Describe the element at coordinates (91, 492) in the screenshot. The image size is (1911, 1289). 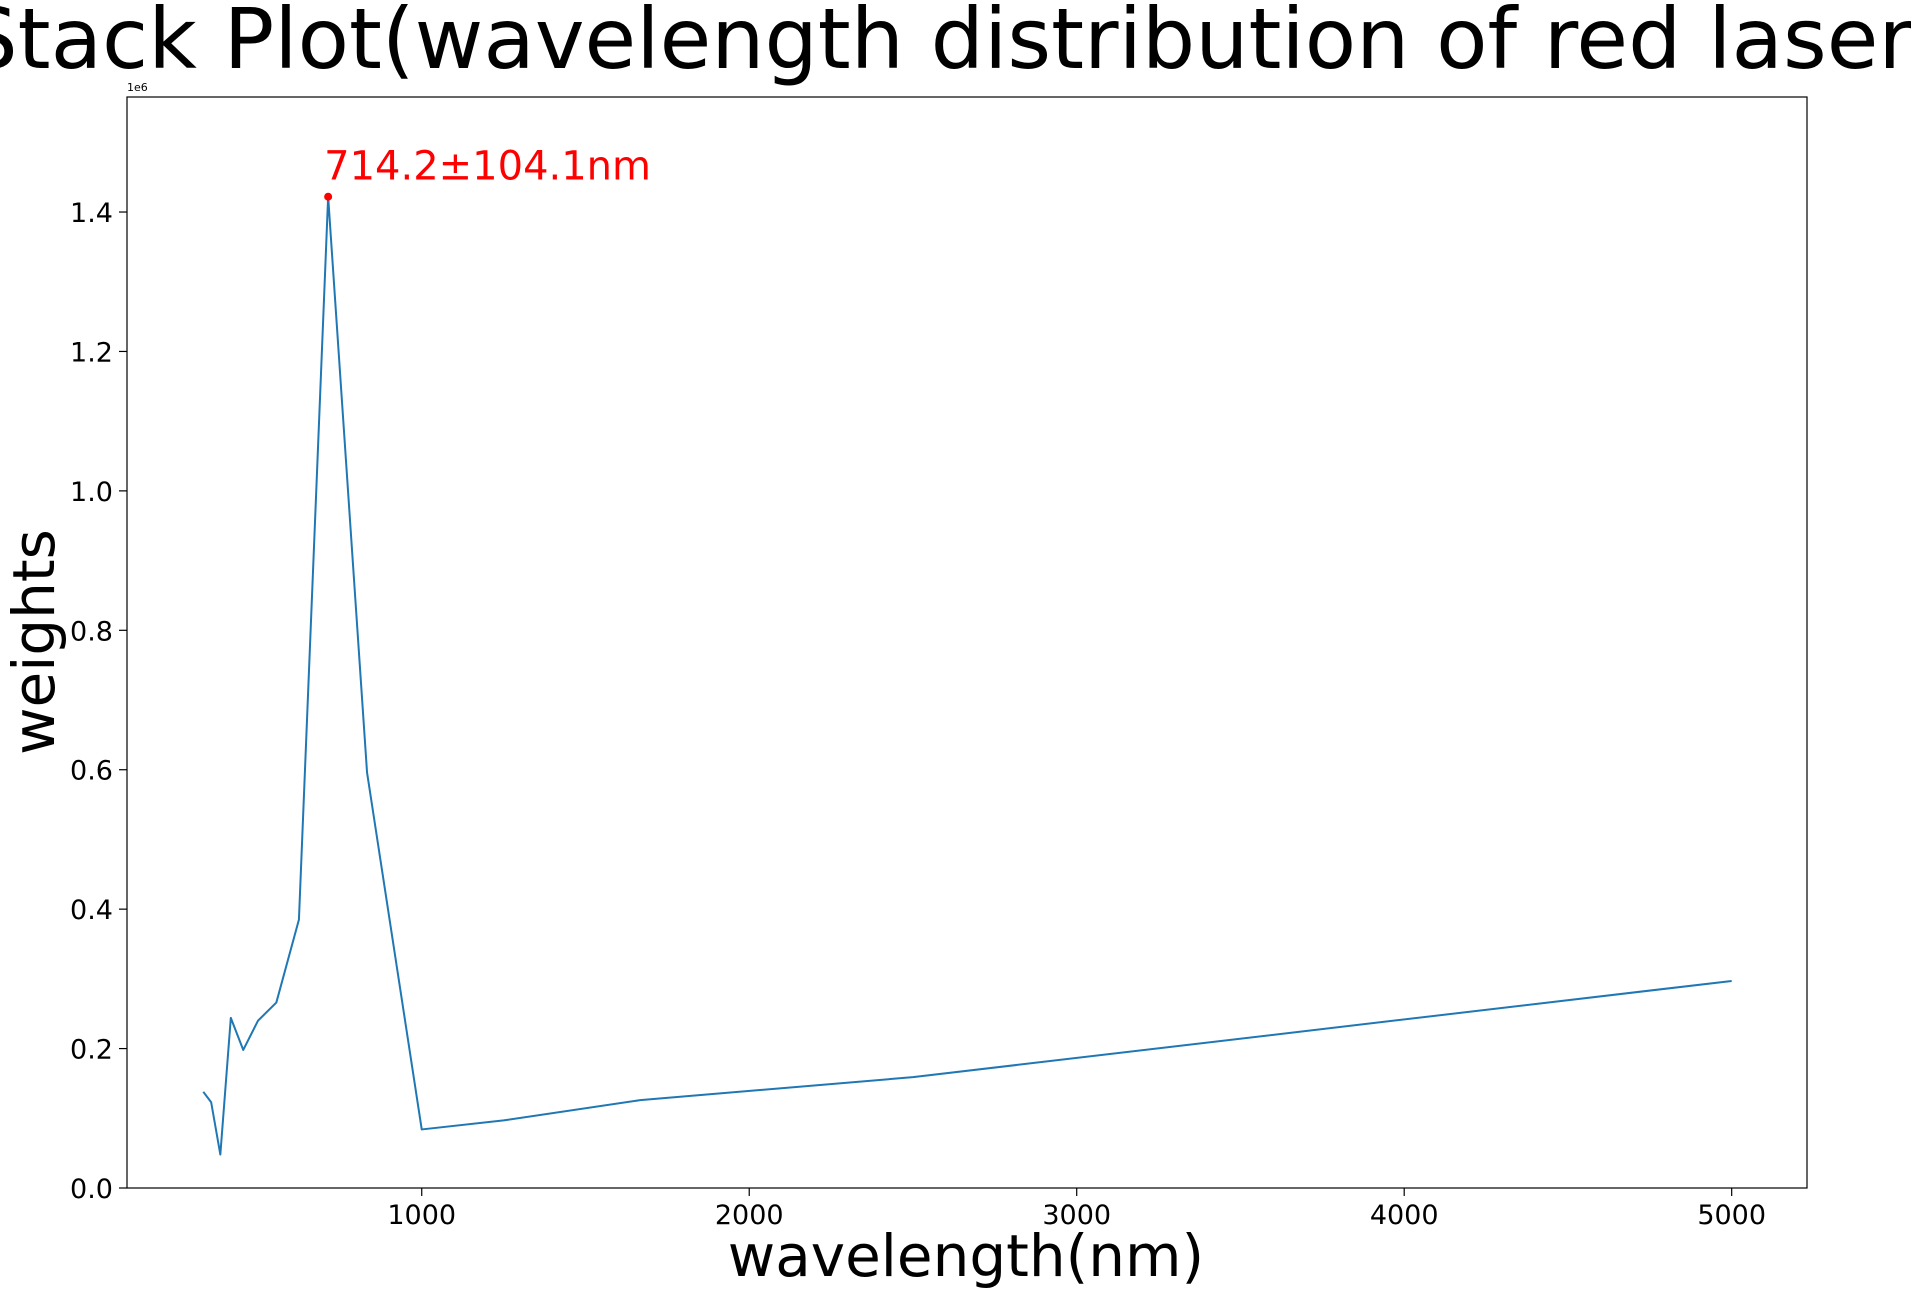
I see `y-tick-label: 1.0` at that location.